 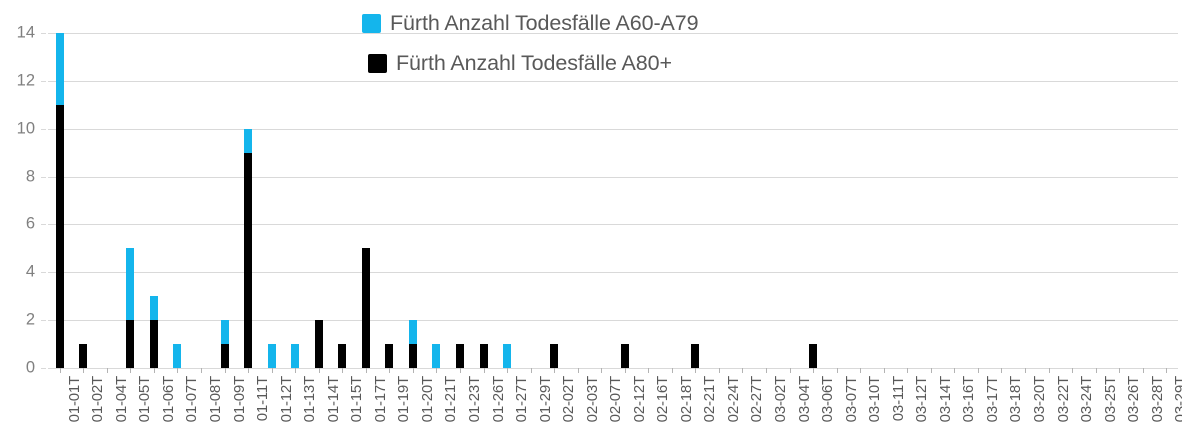 I want to click on y-tick-label: 8, so click(x=30, y=176).